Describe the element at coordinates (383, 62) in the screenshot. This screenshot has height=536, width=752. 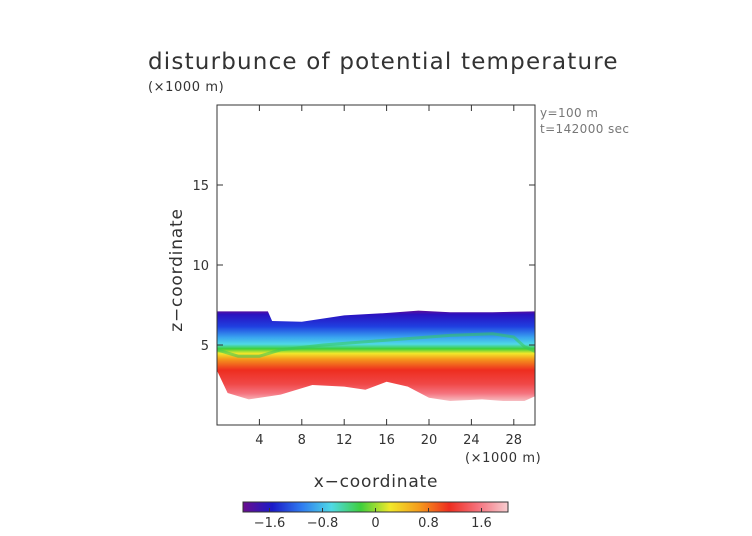
I see `chart-title: disturbunce of potential temperature` at that location.